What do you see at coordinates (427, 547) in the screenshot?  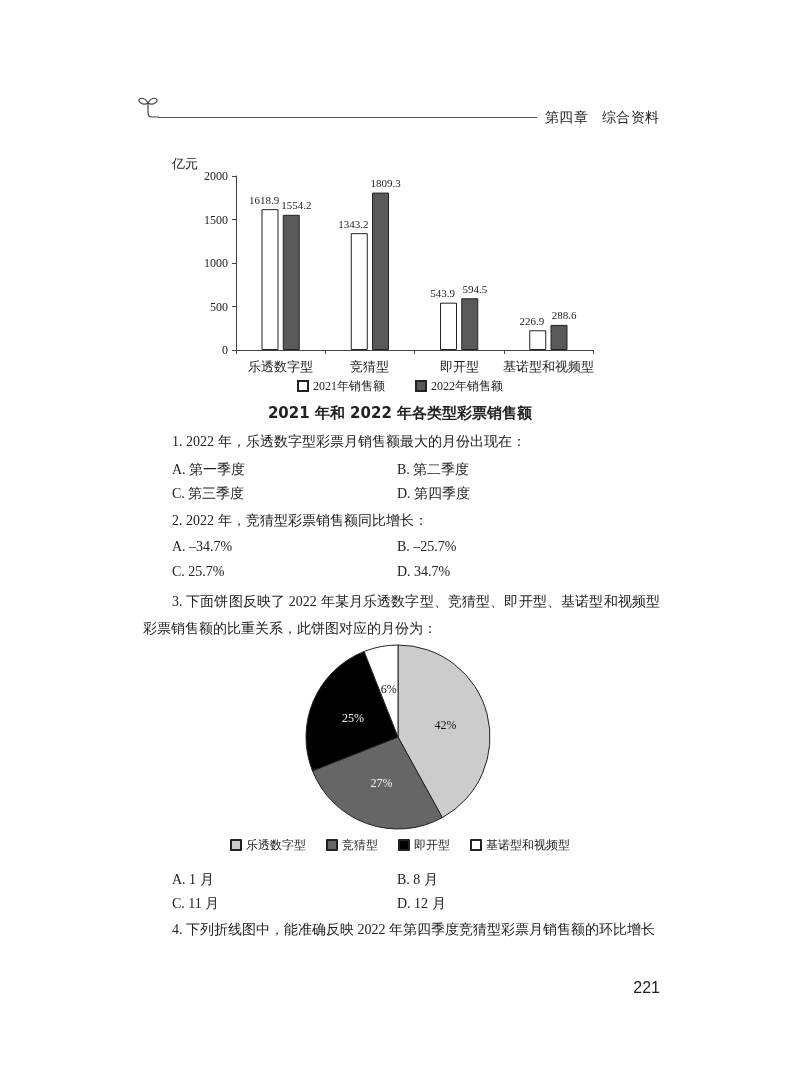 I see `text: B. –25.7%` at bounding box center [427, 547].